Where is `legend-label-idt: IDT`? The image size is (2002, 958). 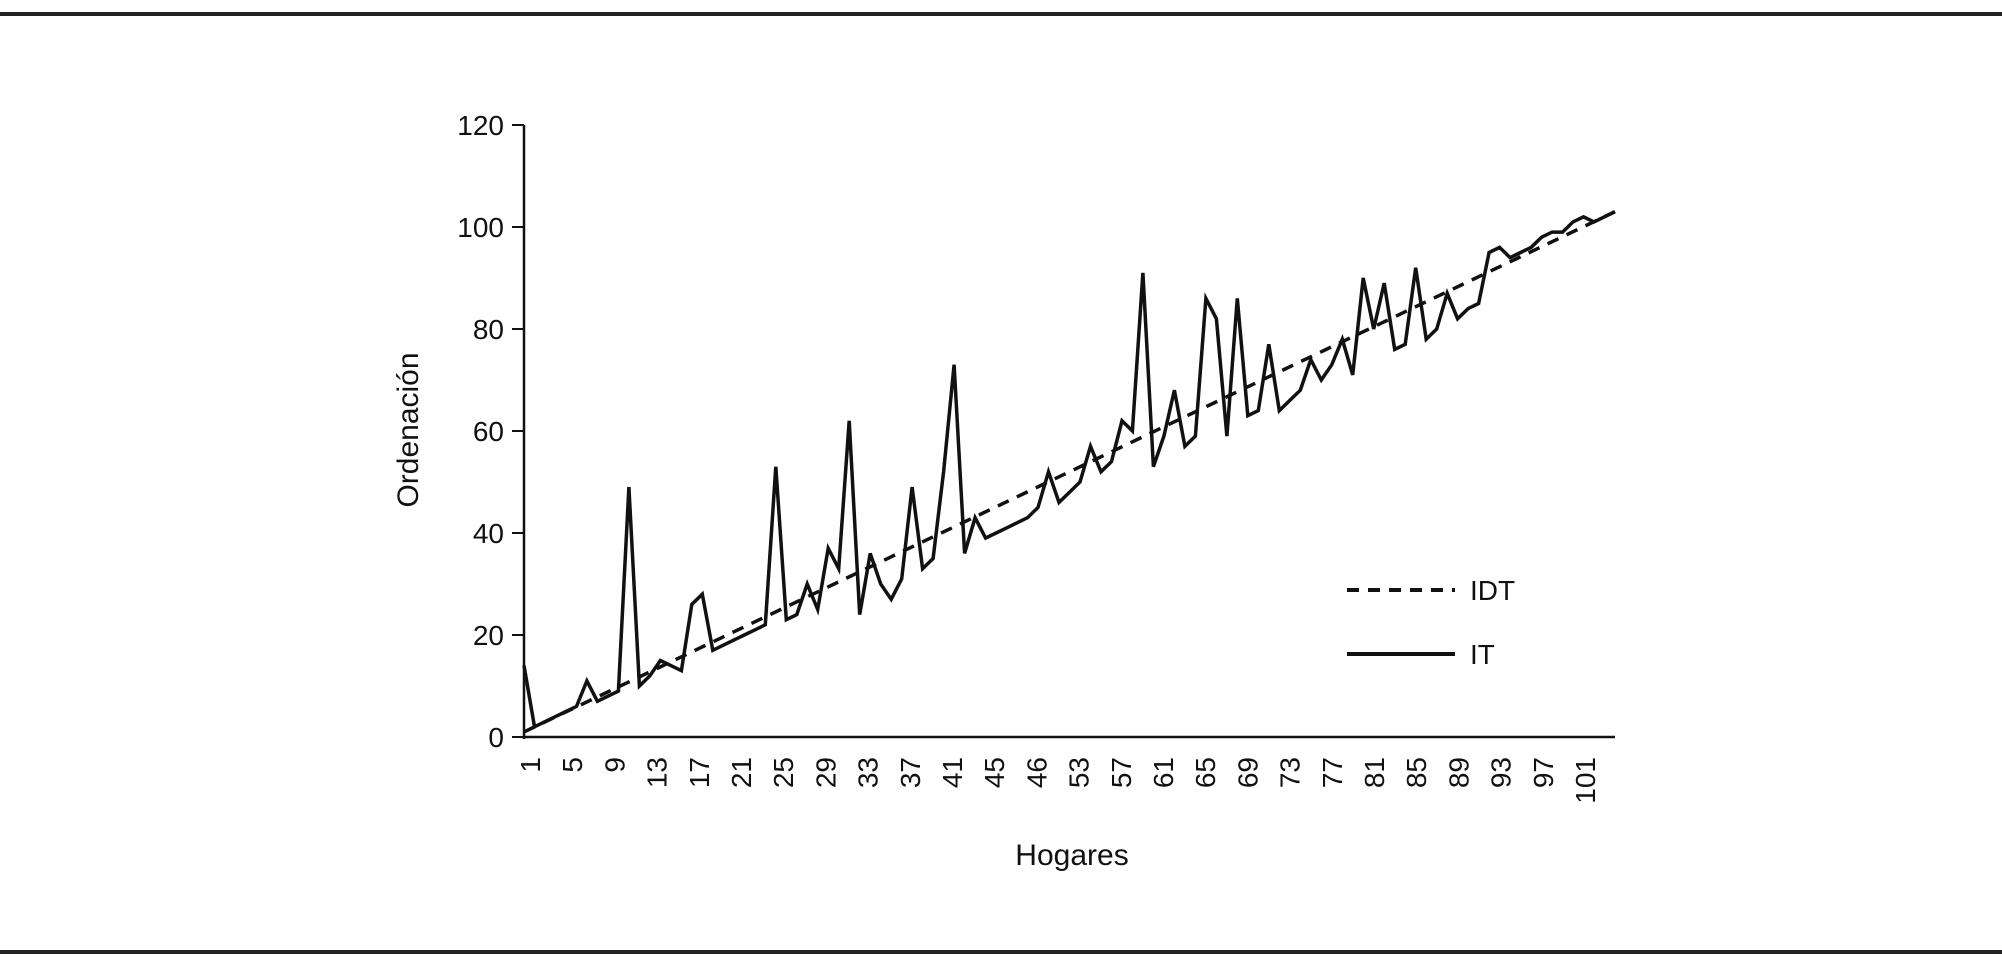
legend-label-idt: IDT is located at coordinates (1492, 590).